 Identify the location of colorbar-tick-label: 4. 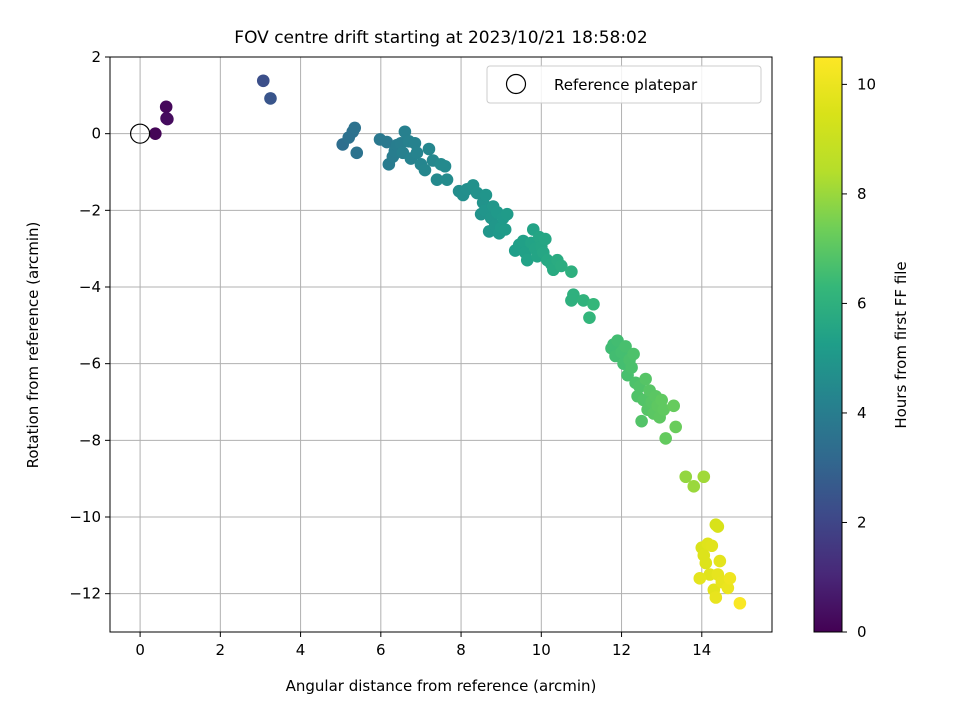
(862, 413).